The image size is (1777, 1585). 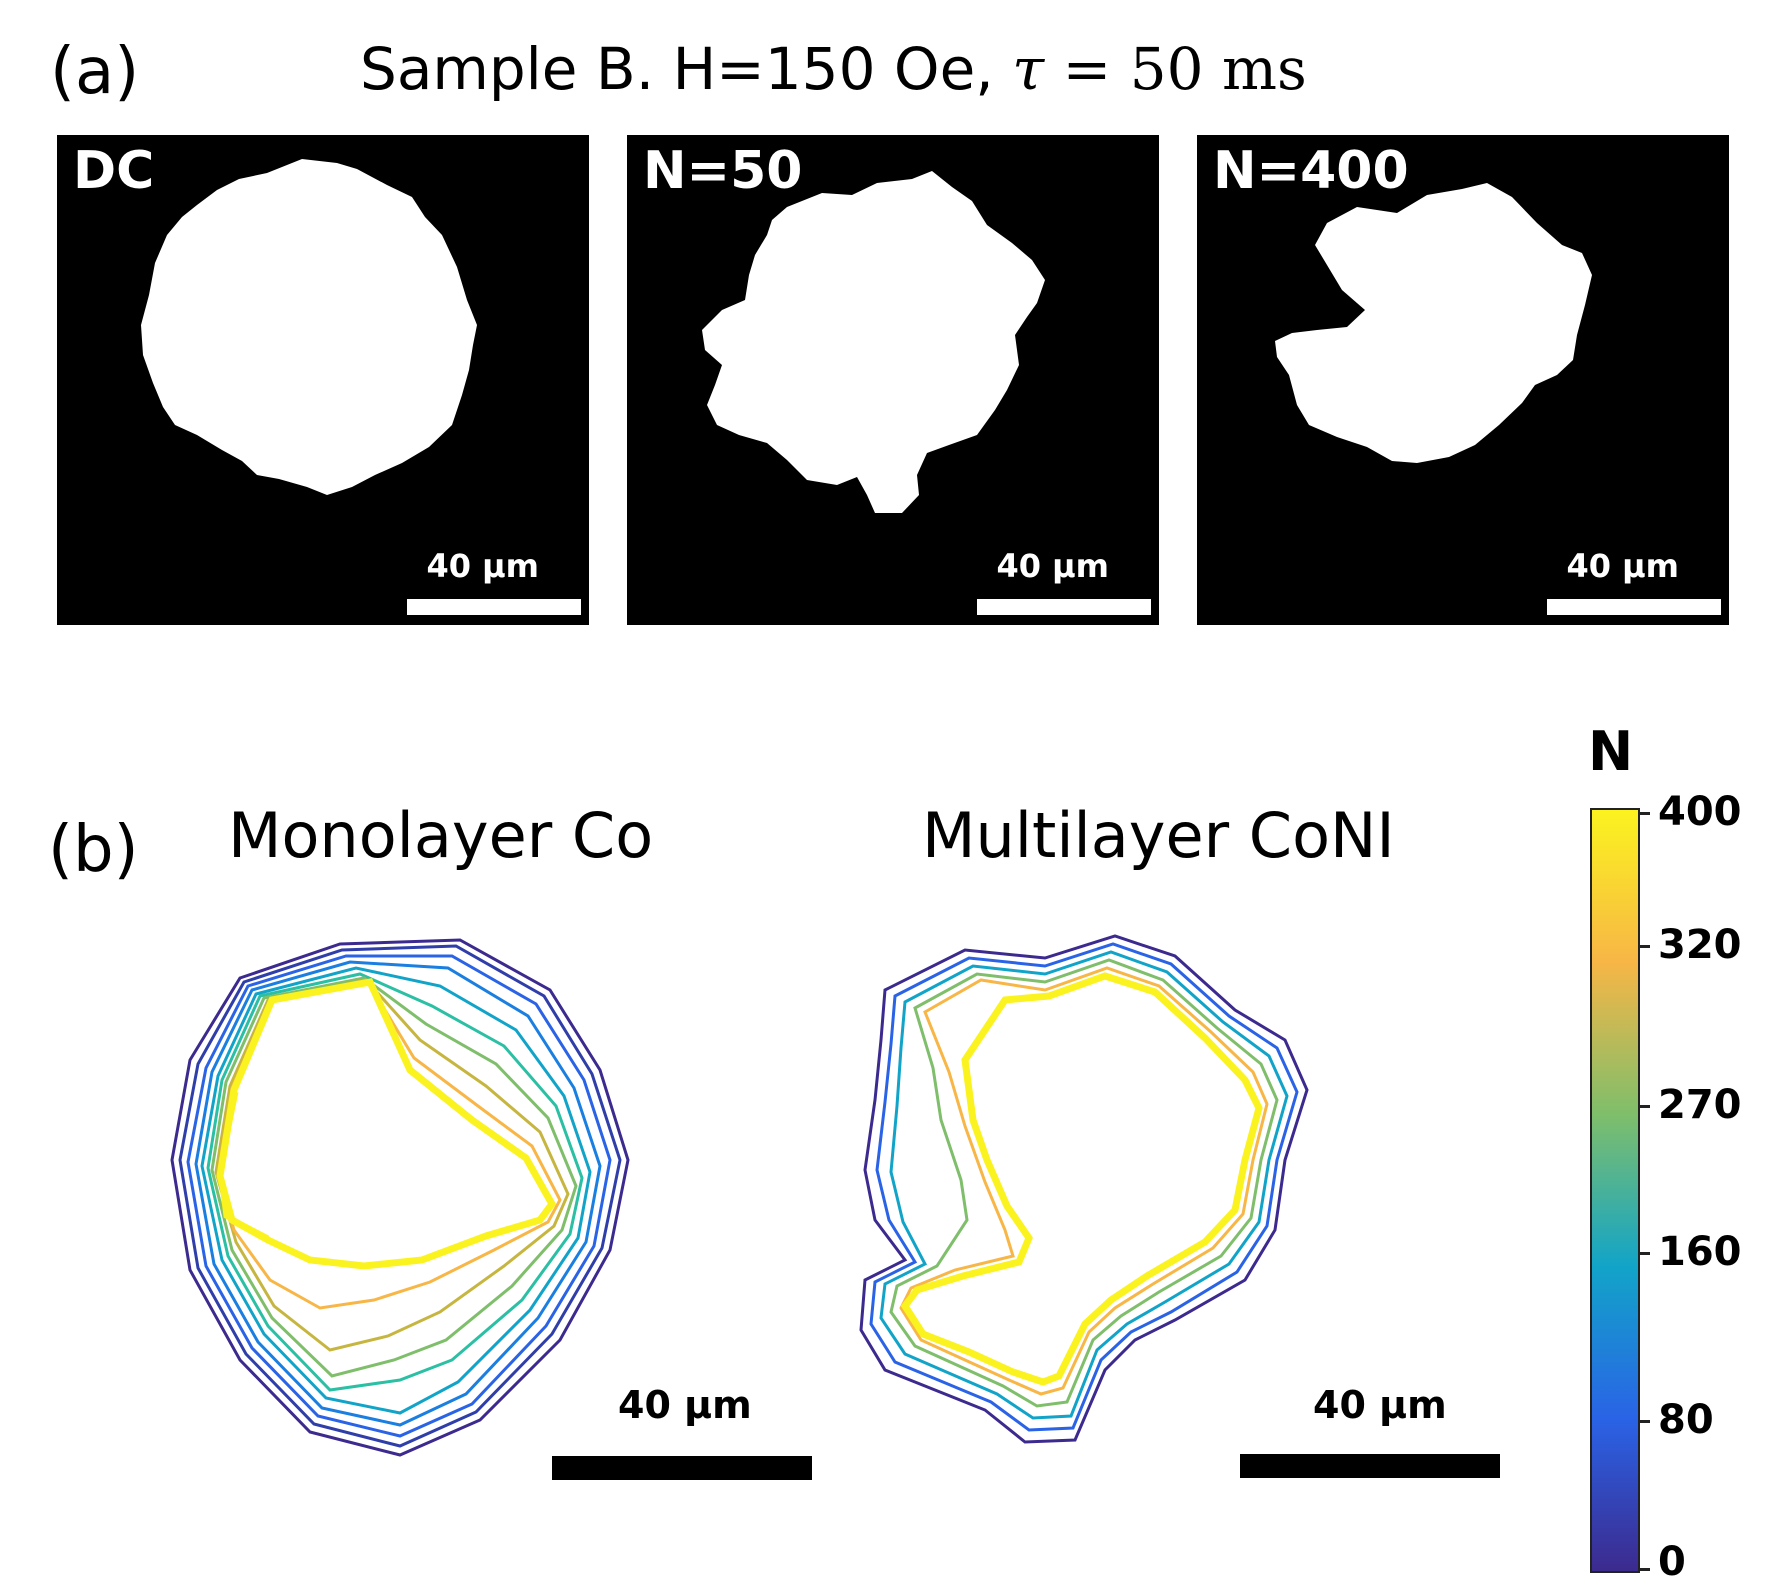 I want to click on colorbar-tick-label: 160, so click(x=1700, y=1252).